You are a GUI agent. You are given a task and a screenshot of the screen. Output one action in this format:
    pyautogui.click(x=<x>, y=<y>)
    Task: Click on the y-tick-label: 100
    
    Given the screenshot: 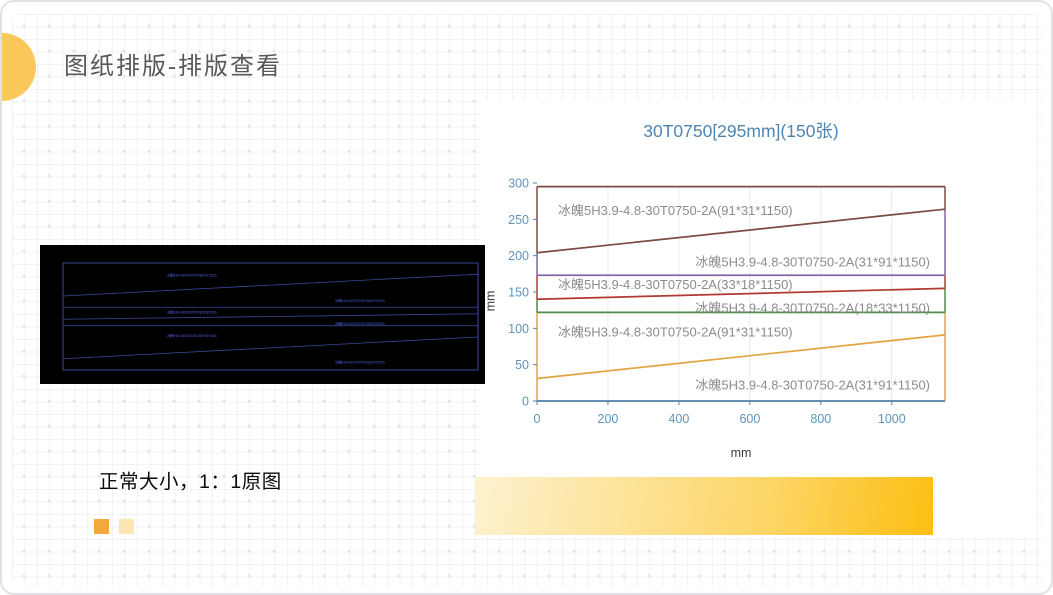 What is the action you would take?
    pyautogui.click(x=518, y=329)
    